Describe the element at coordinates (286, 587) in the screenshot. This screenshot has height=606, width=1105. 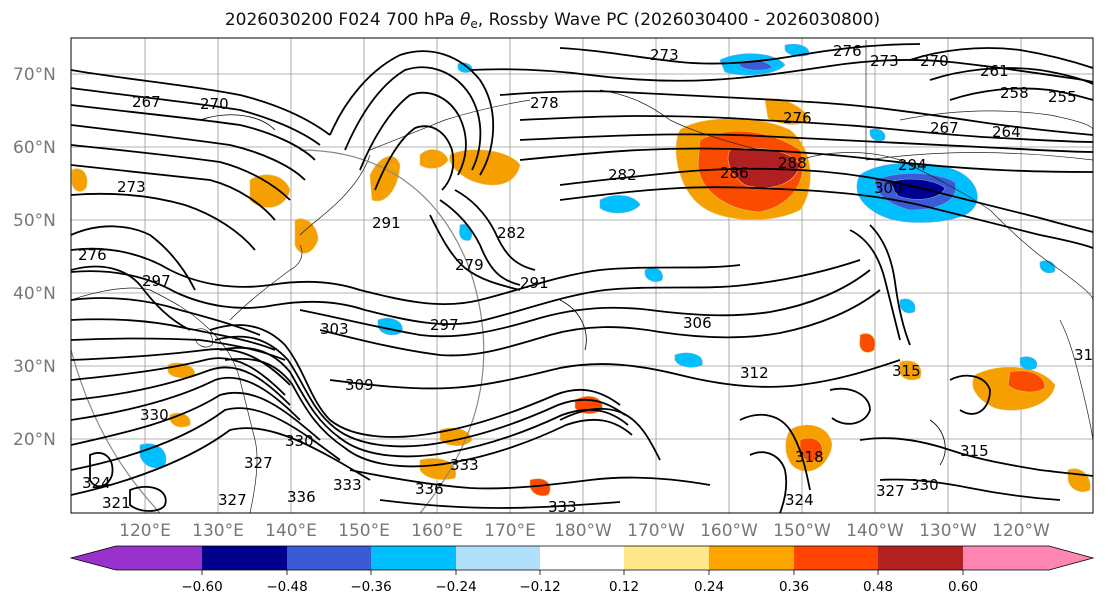
I see `colorbar-tick-label: −0.48` at that location.